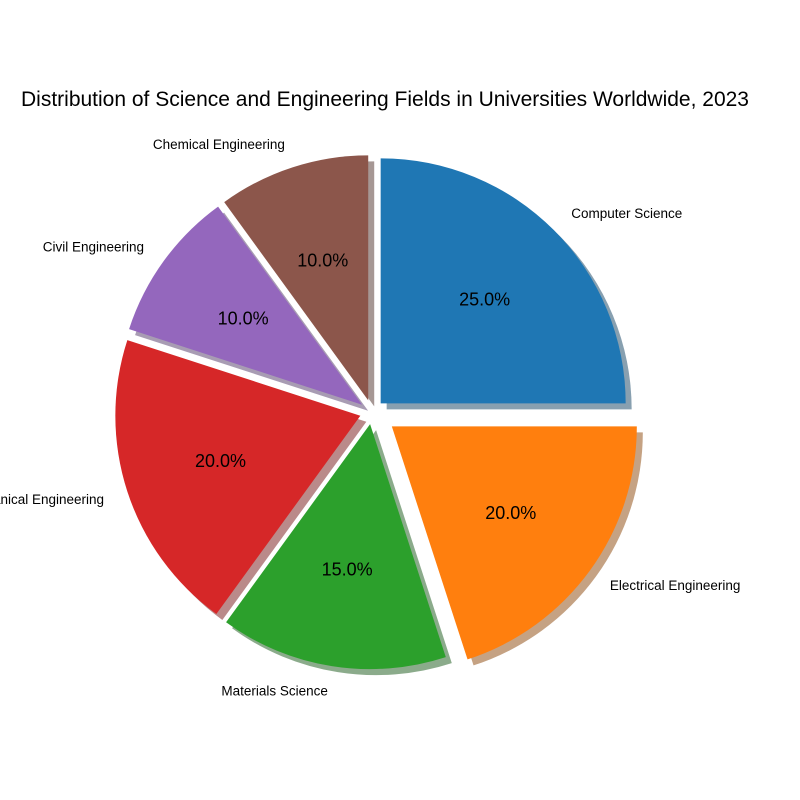 The width and height of the screenshot is (800, 800). What do you see at coordinates (336, 547) in the screenshot?
I see `slice-materials-science` at bounding box center [336, 547].